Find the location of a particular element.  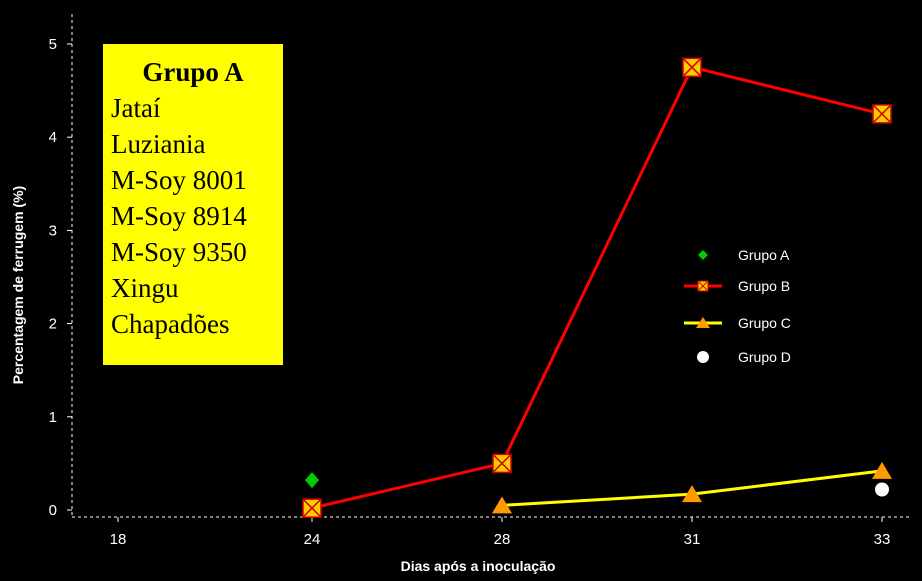

grupo-d-series is located at coordinates (882, 489).